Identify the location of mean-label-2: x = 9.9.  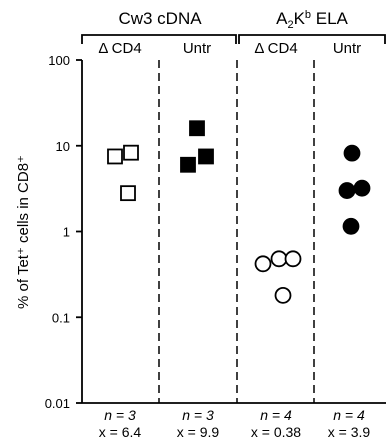
(198, 432).